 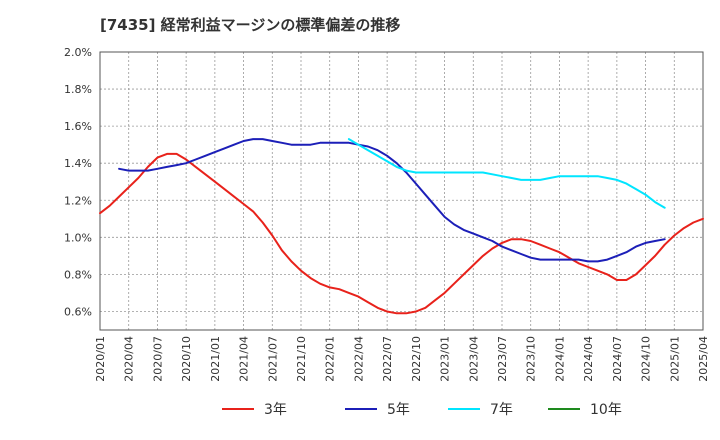 I want to click on x-tick-label: 2021/04, so click(x=244, y=359).